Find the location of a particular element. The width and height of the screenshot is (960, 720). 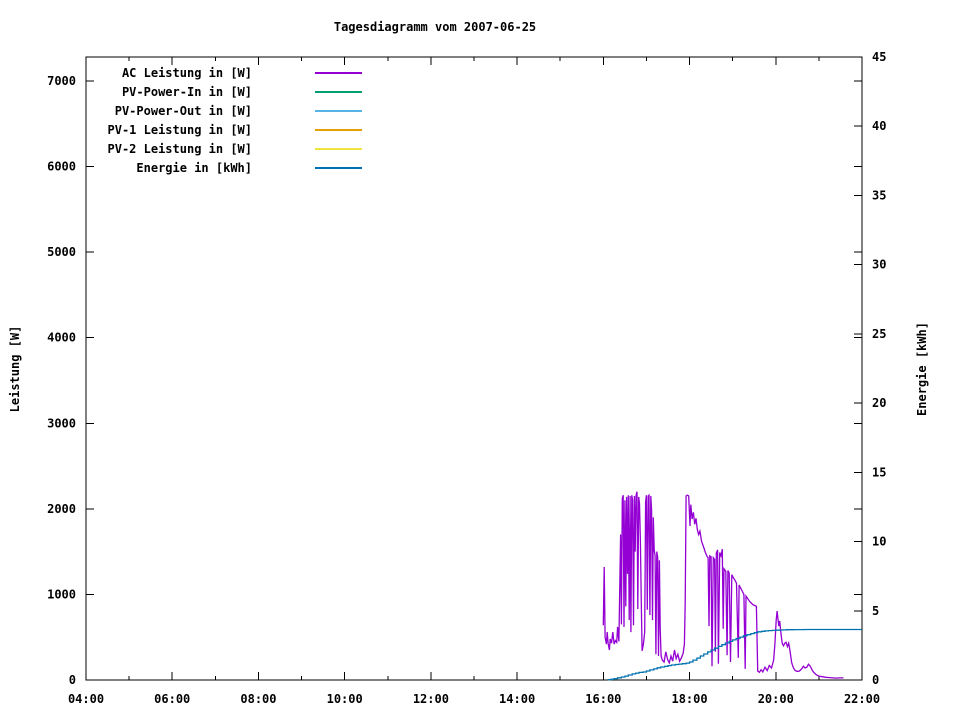

legend-item-pv-power-in: PV-Power-In in [W] is located at coordinates (226, 91).